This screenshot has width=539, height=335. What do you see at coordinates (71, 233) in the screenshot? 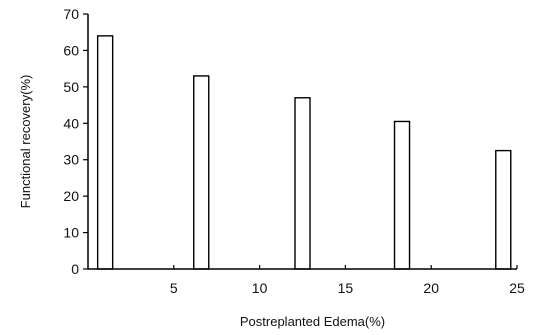
I see `y-tick-label: 10` at bounding box center [71, 233].